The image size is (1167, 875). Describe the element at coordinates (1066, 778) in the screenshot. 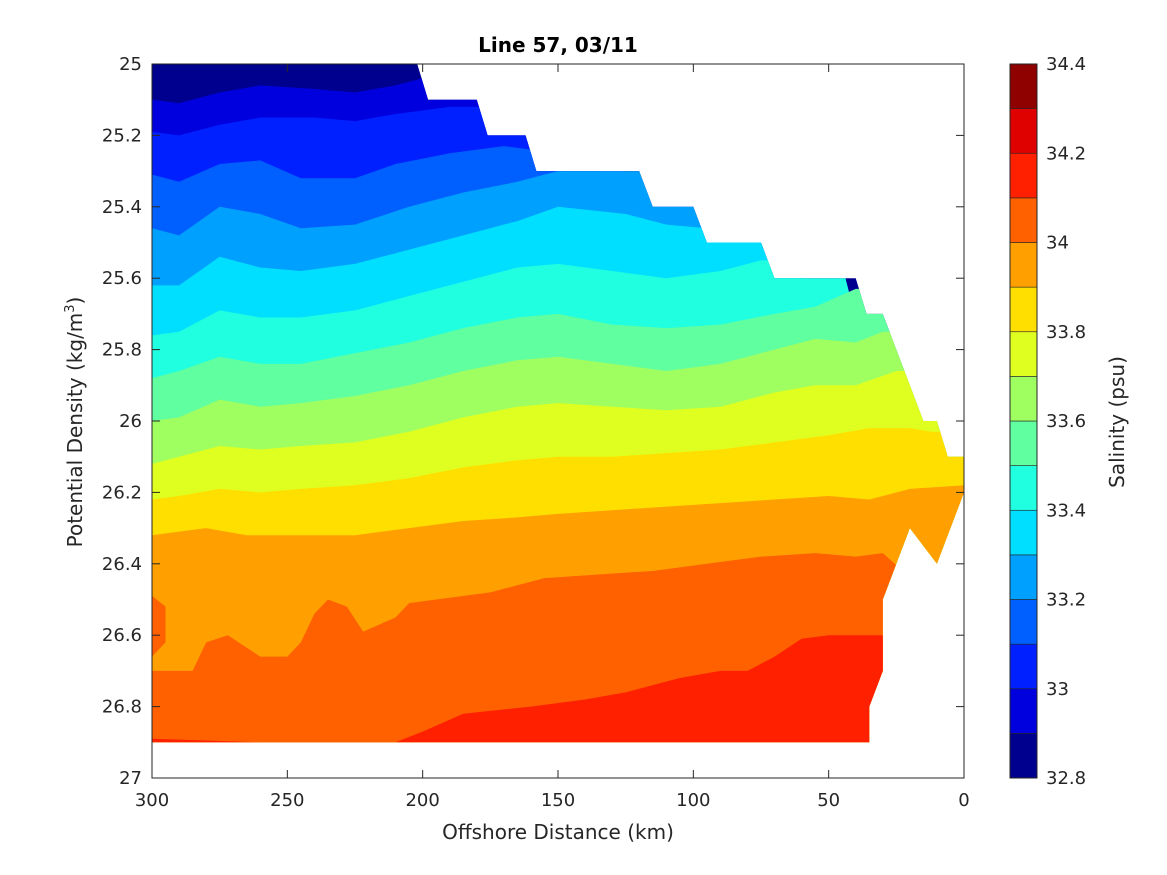

I see `colorbar-tick-label: 32.8` at that location.